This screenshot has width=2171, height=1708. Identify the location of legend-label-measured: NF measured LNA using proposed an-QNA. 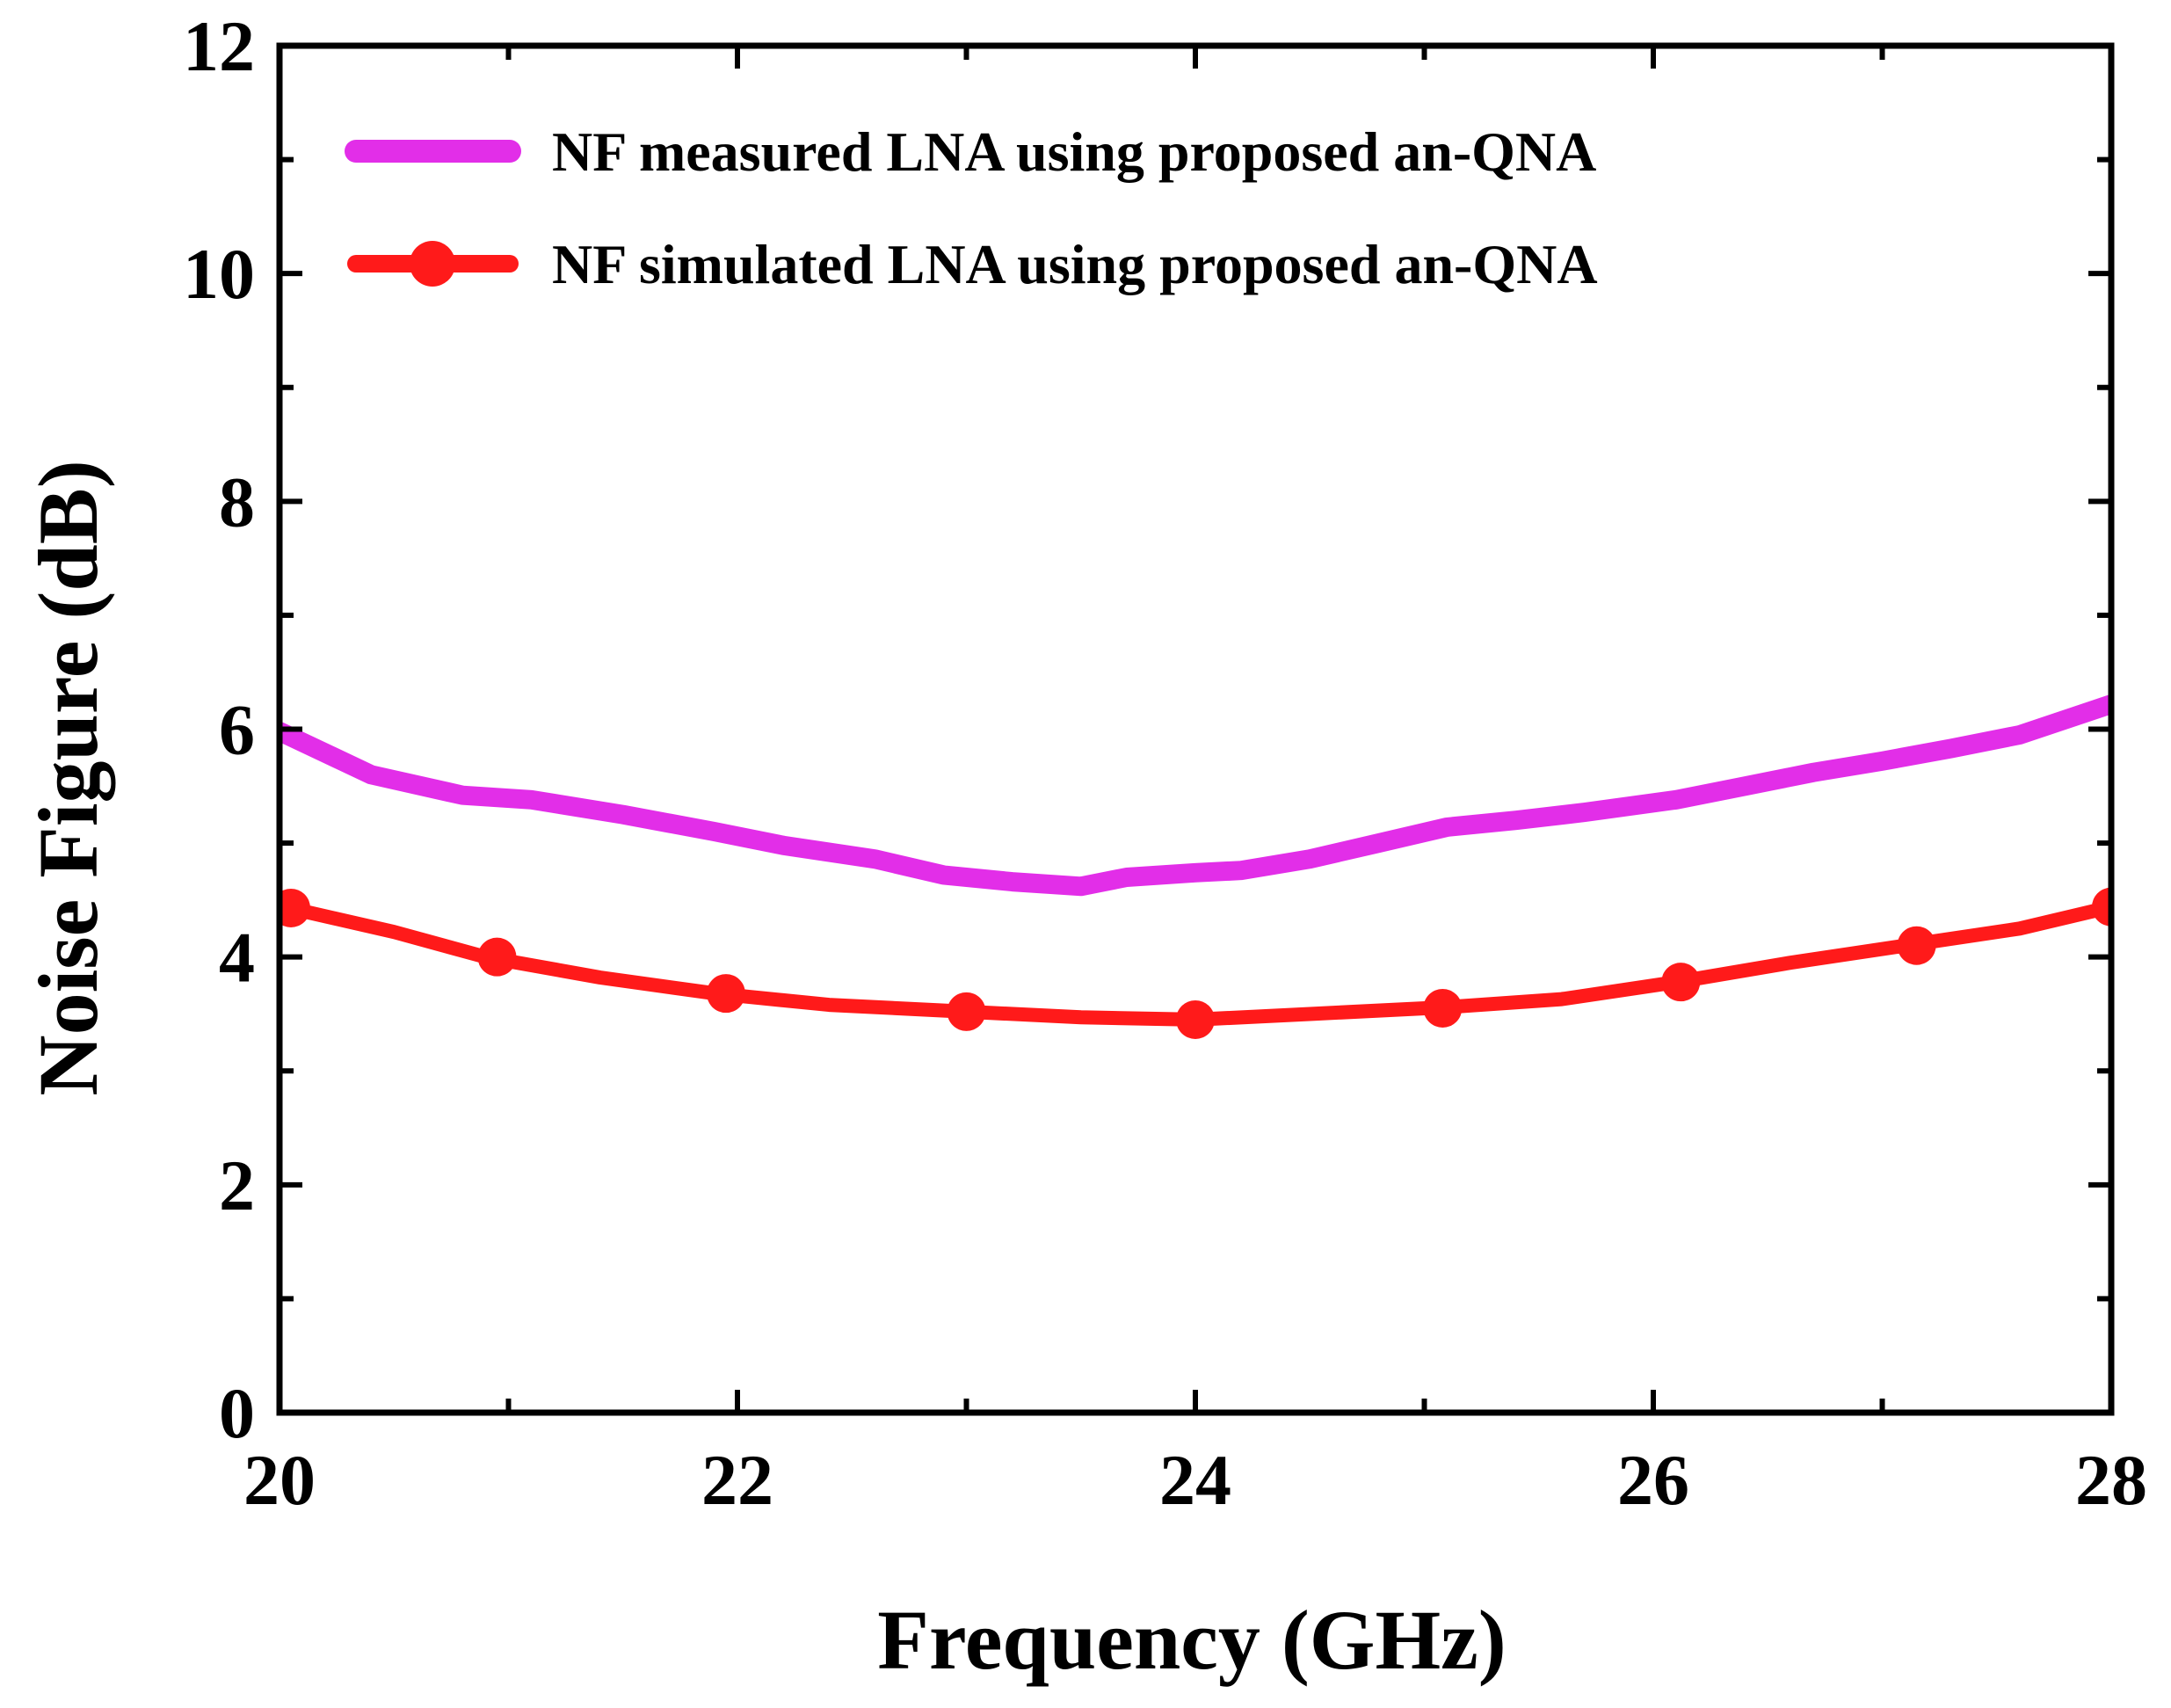
(1074, 151).